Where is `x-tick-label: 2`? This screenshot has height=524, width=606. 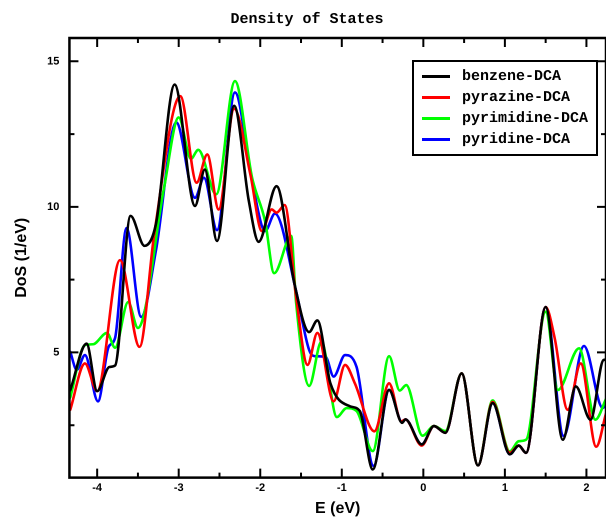 x-tick-label: 2 is located at coordinates (586, 488).